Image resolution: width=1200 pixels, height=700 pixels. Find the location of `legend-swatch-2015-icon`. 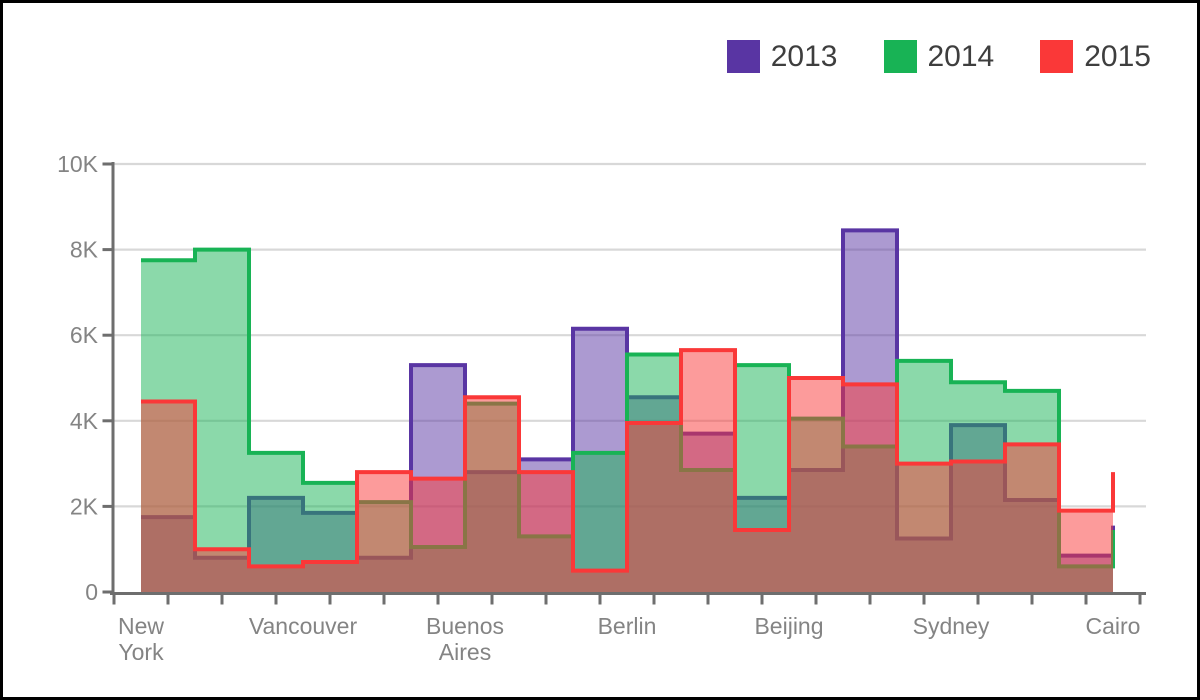

legend-swatch-2015-icon is located at coordinates (1057, 56).